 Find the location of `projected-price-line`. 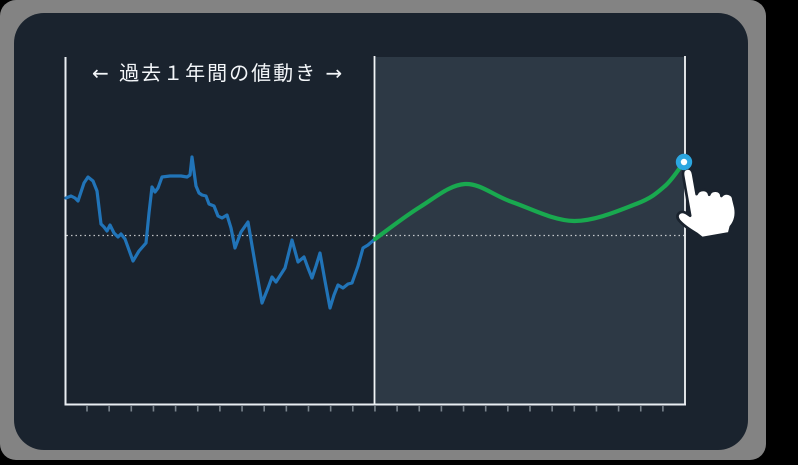

projected-price-line is located at coordinates (529, 200).